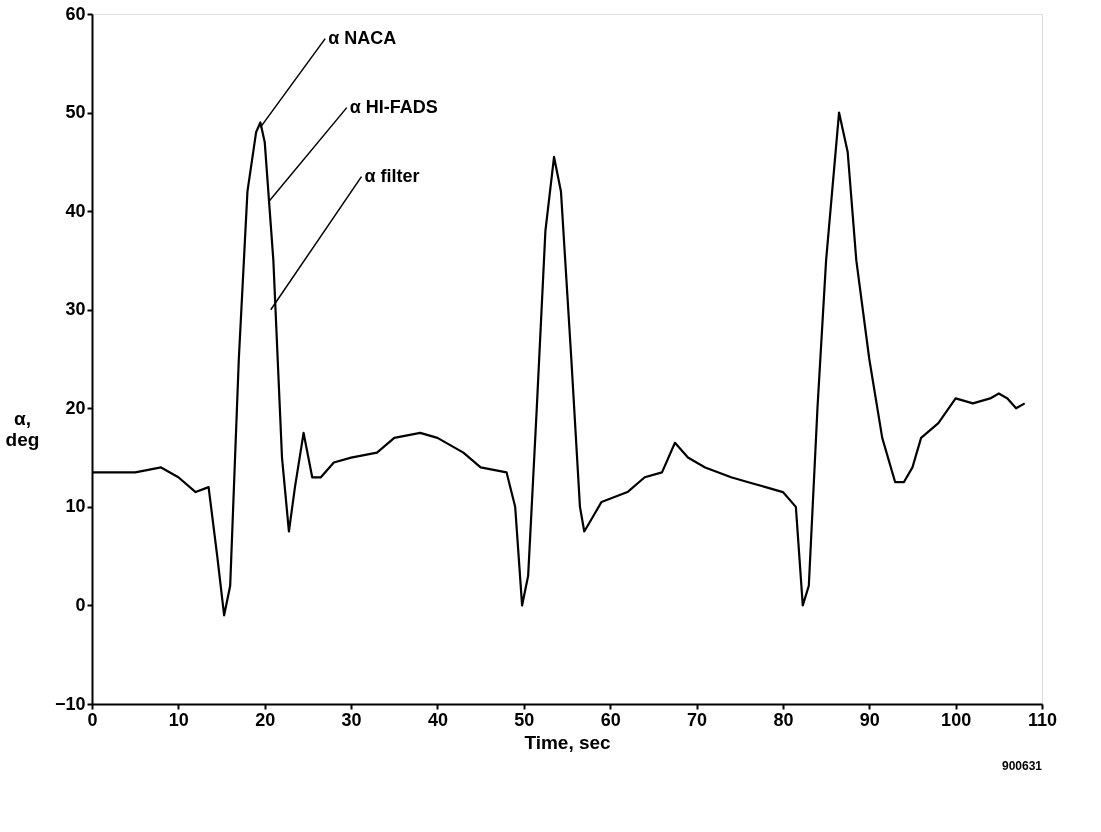 The image size is (1101, 832). Describe the element at coordinates (75, 112) in the screenshot. I see `y-tick-label: 50` at that location.